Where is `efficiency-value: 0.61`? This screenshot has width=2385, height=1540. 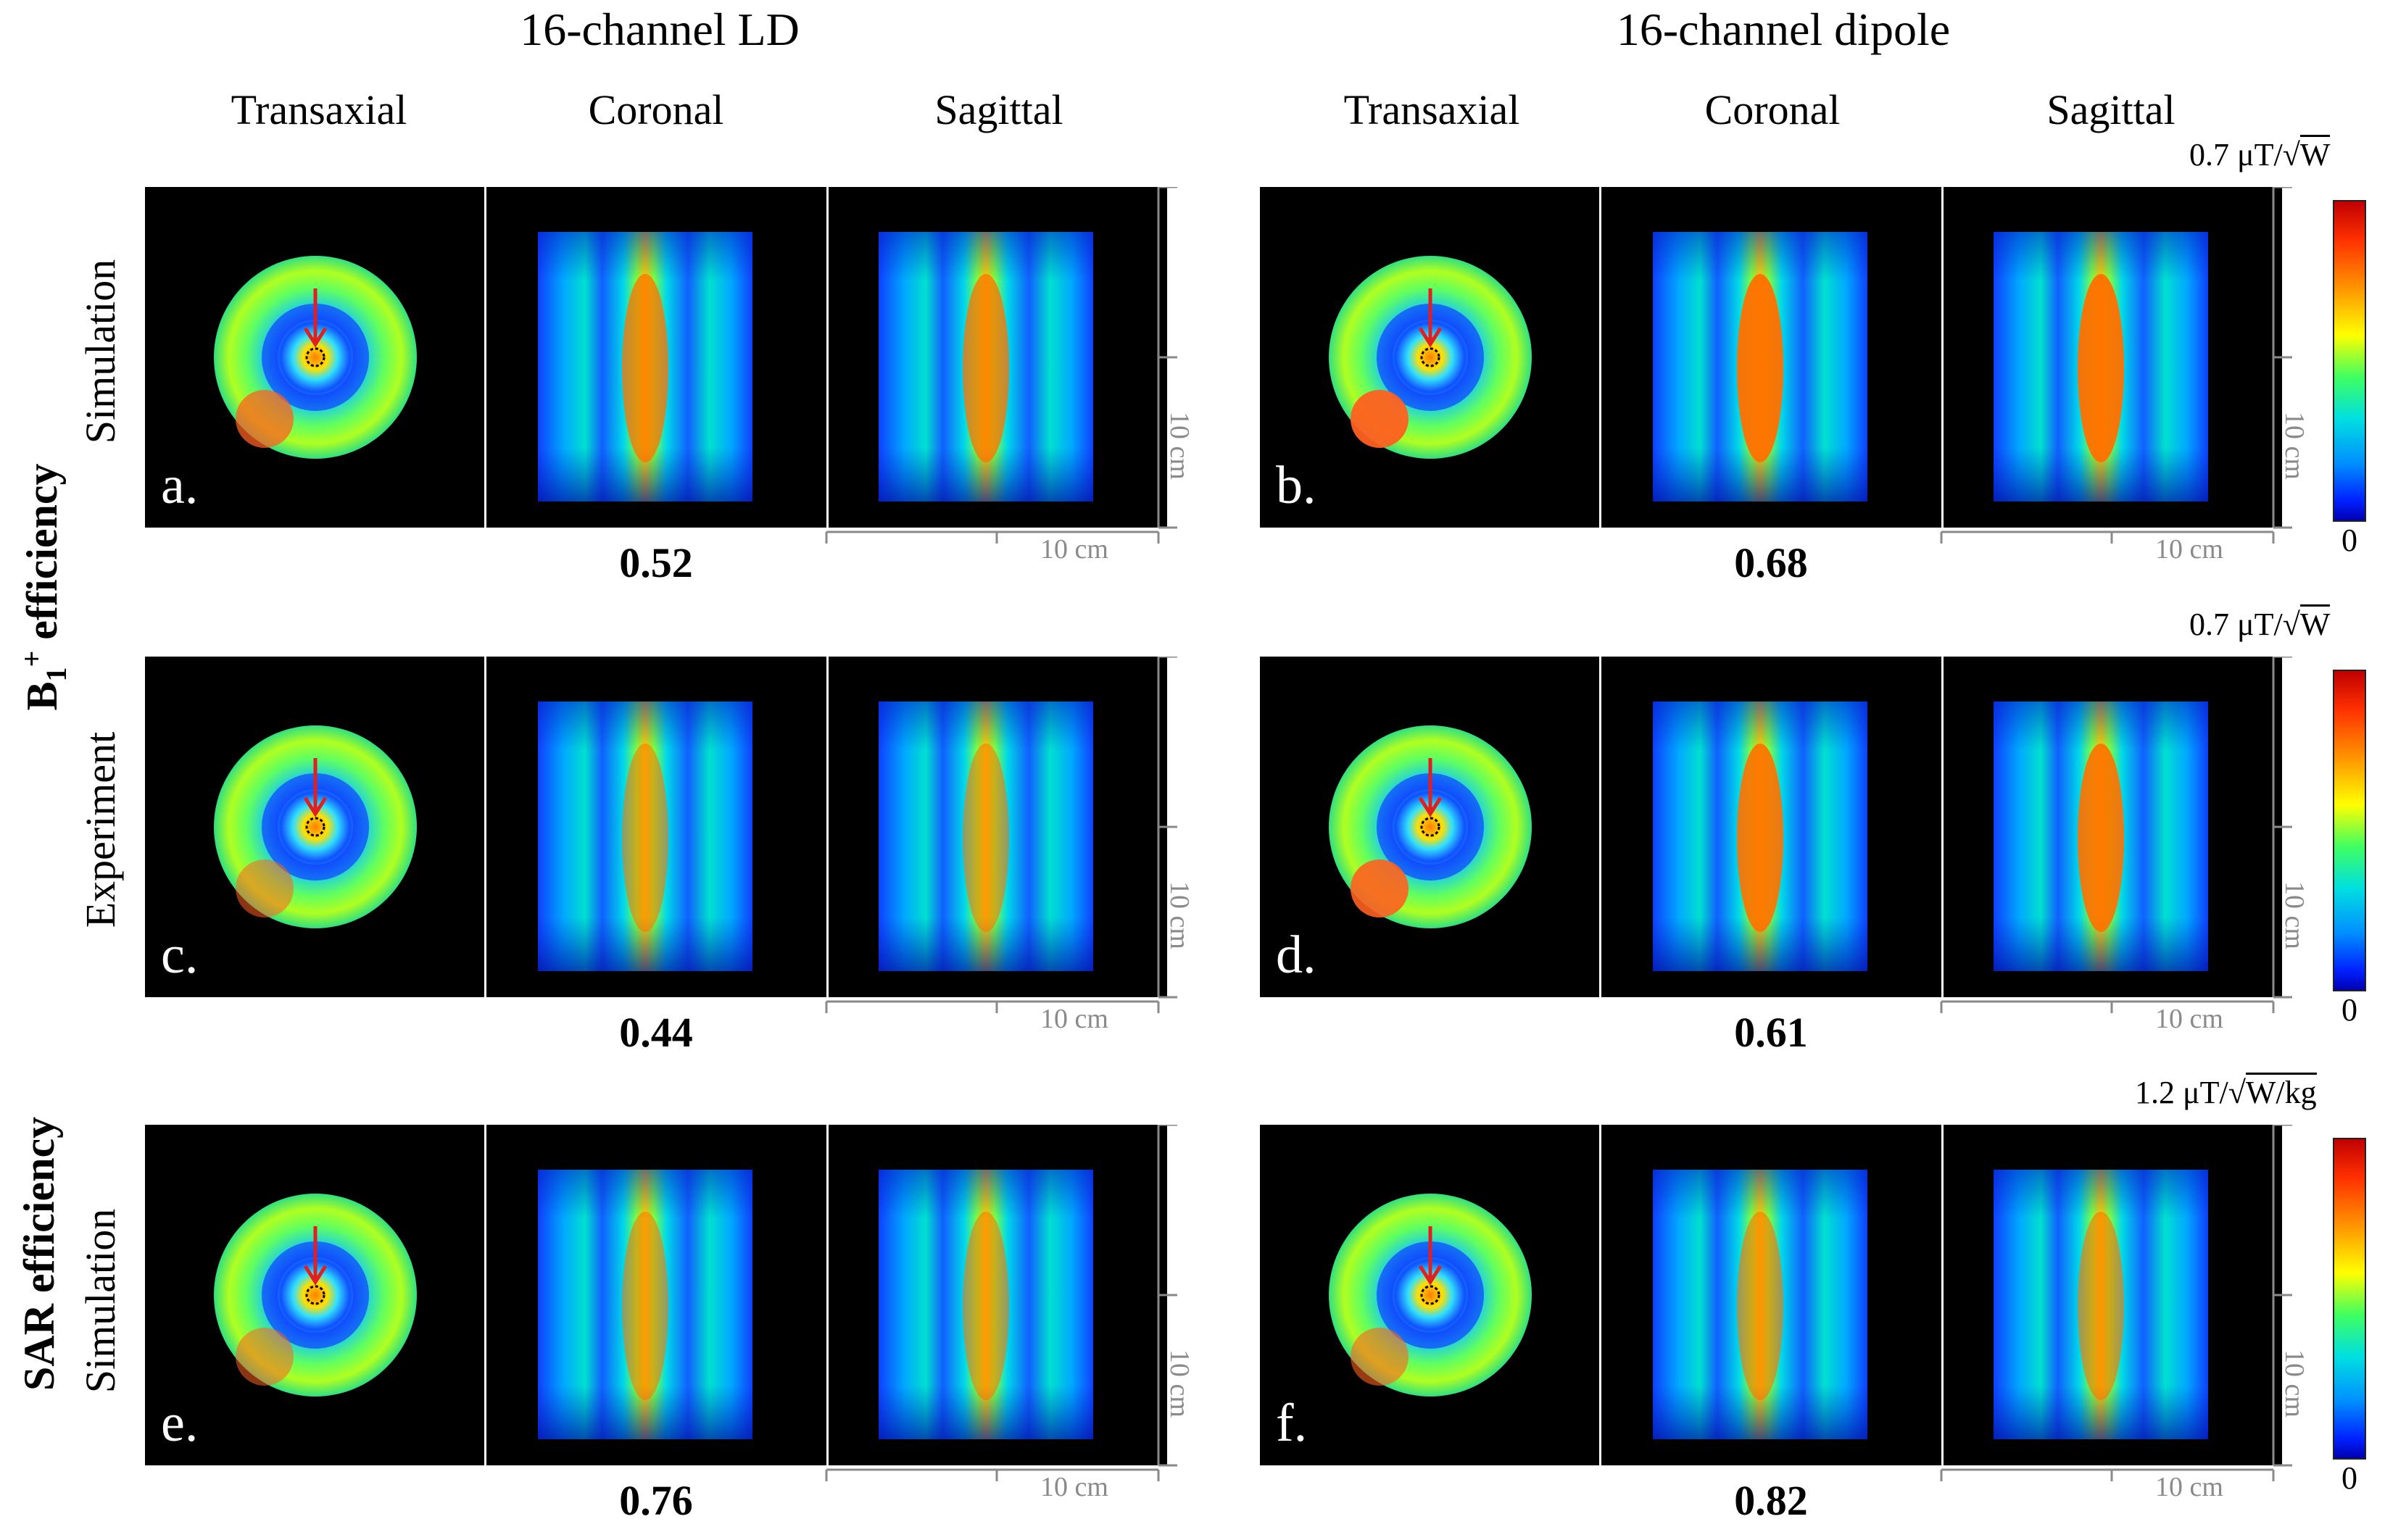
efficiency-value: 0.61 is located at coordinates (1771, 1033).